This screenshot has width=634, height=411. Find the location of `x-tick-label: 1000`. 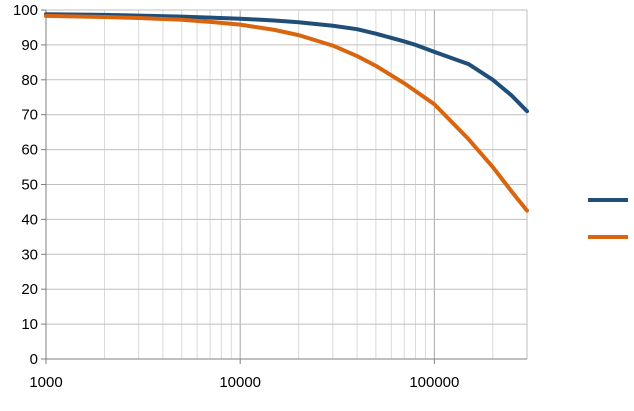

x-tick-label: 1000 is located at coordinates (45, 382).